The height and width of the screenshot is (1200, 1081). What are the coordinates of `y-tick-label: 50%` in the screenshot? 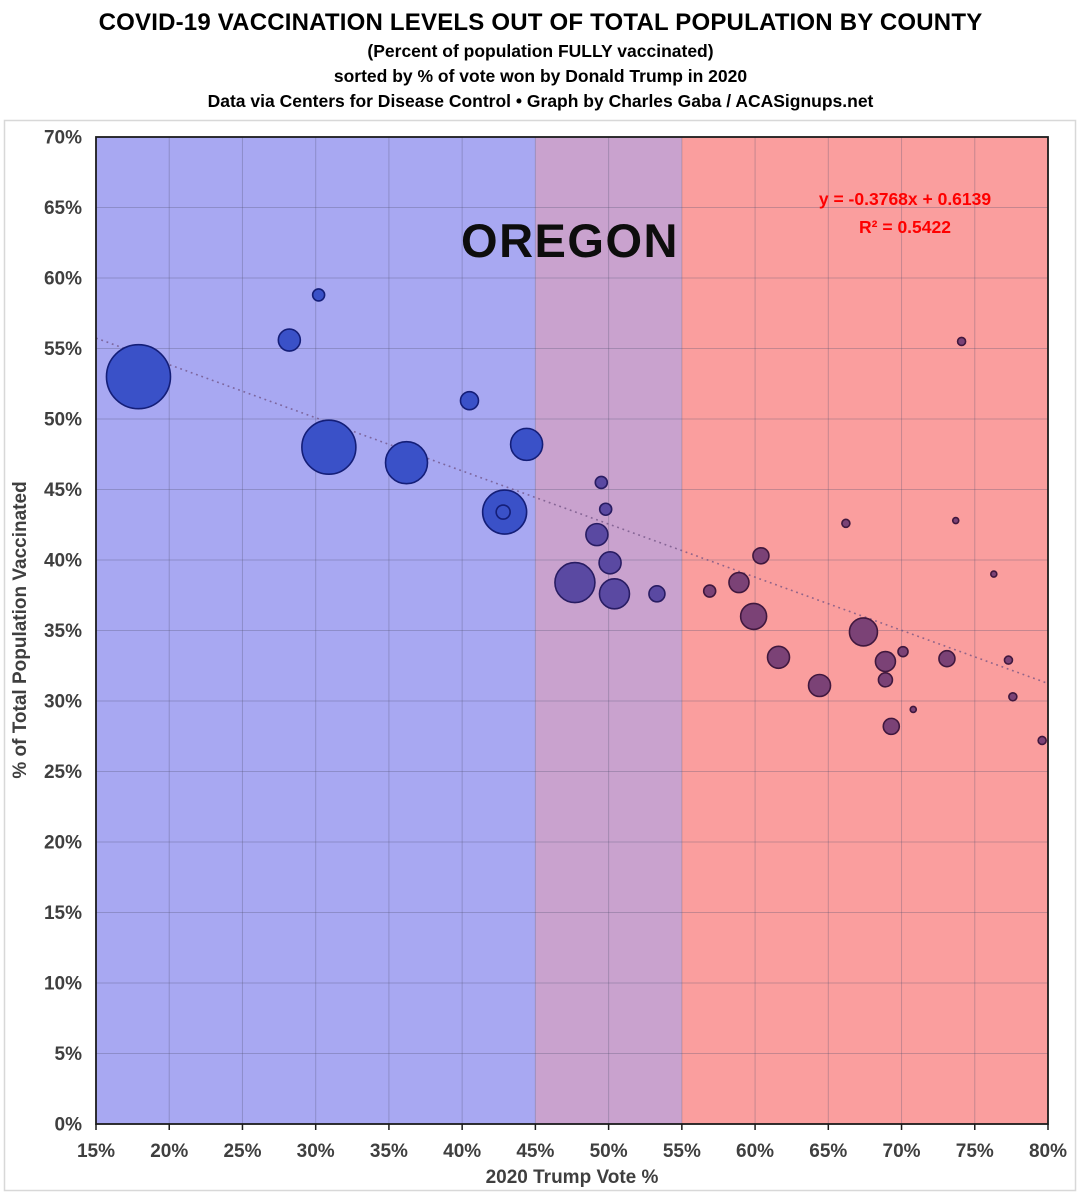 It's located at (63, 420).